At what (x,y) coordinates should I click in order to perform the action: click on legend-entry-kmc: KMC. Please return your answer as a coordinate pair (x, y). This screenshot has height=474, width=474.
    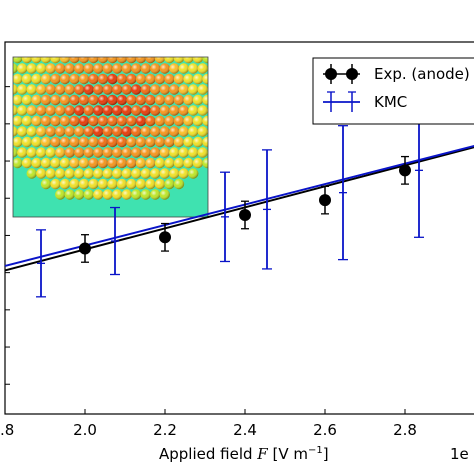
    Looking at the image, I should click on (365, 101).